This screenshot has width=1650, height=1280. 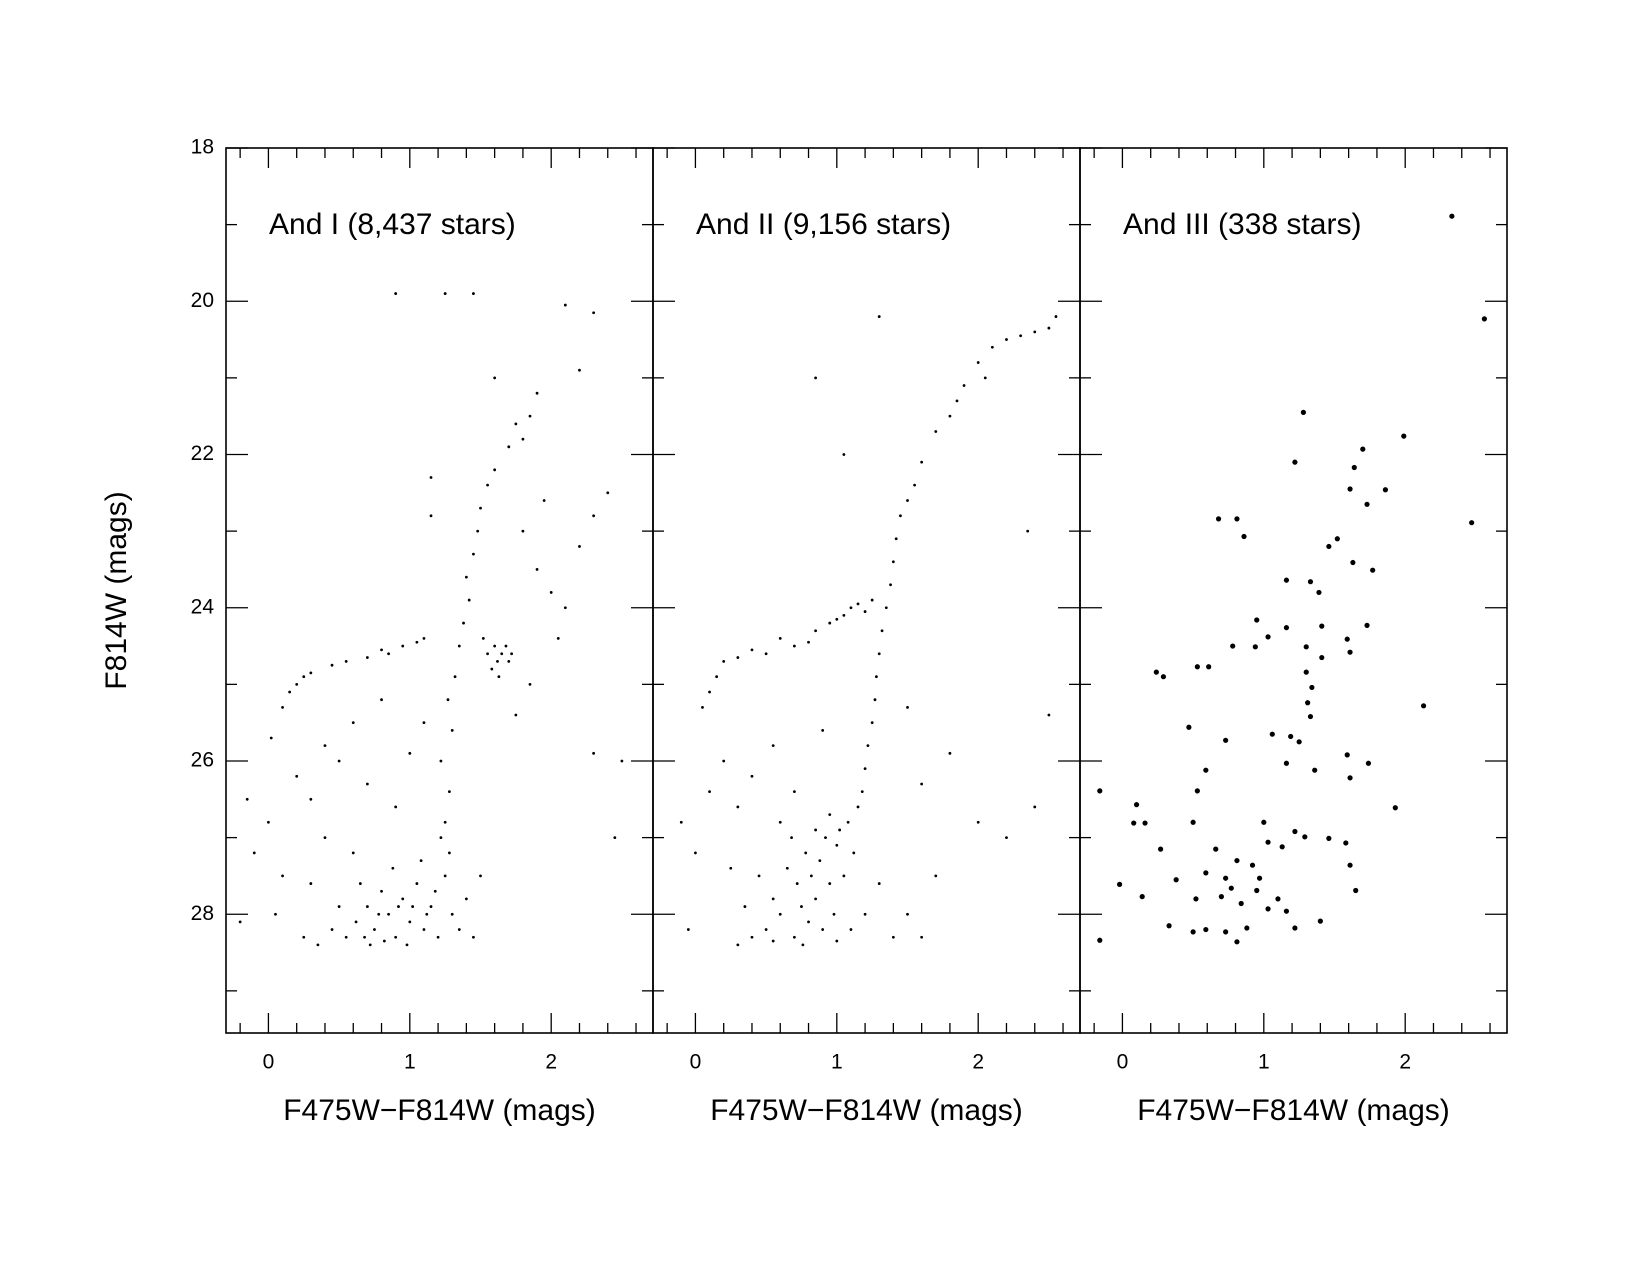 I want to click on panel-title: And I (8,437 stars), so click(x=392, y=224).